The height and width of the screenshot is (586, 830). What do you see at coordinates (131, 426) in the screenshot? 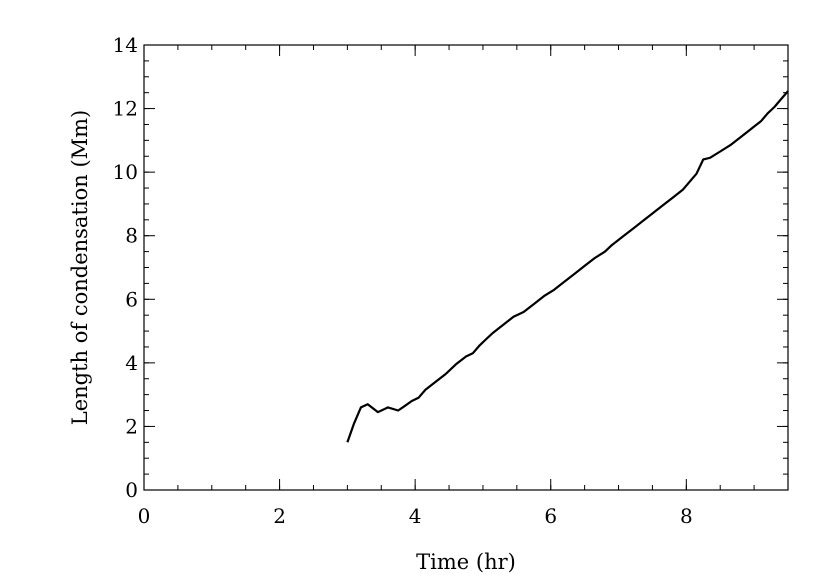
I see `y-tick-label: 2` at bounding box center [131, 426].